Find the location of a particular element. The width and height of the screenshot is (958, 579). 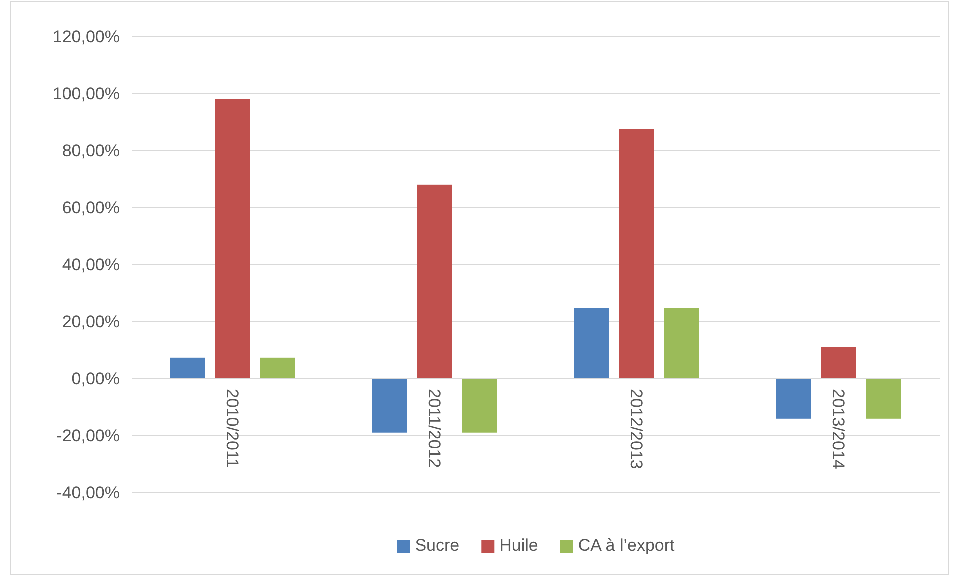

y-tick-label: 20,00% is located at coordinates (91, 322).